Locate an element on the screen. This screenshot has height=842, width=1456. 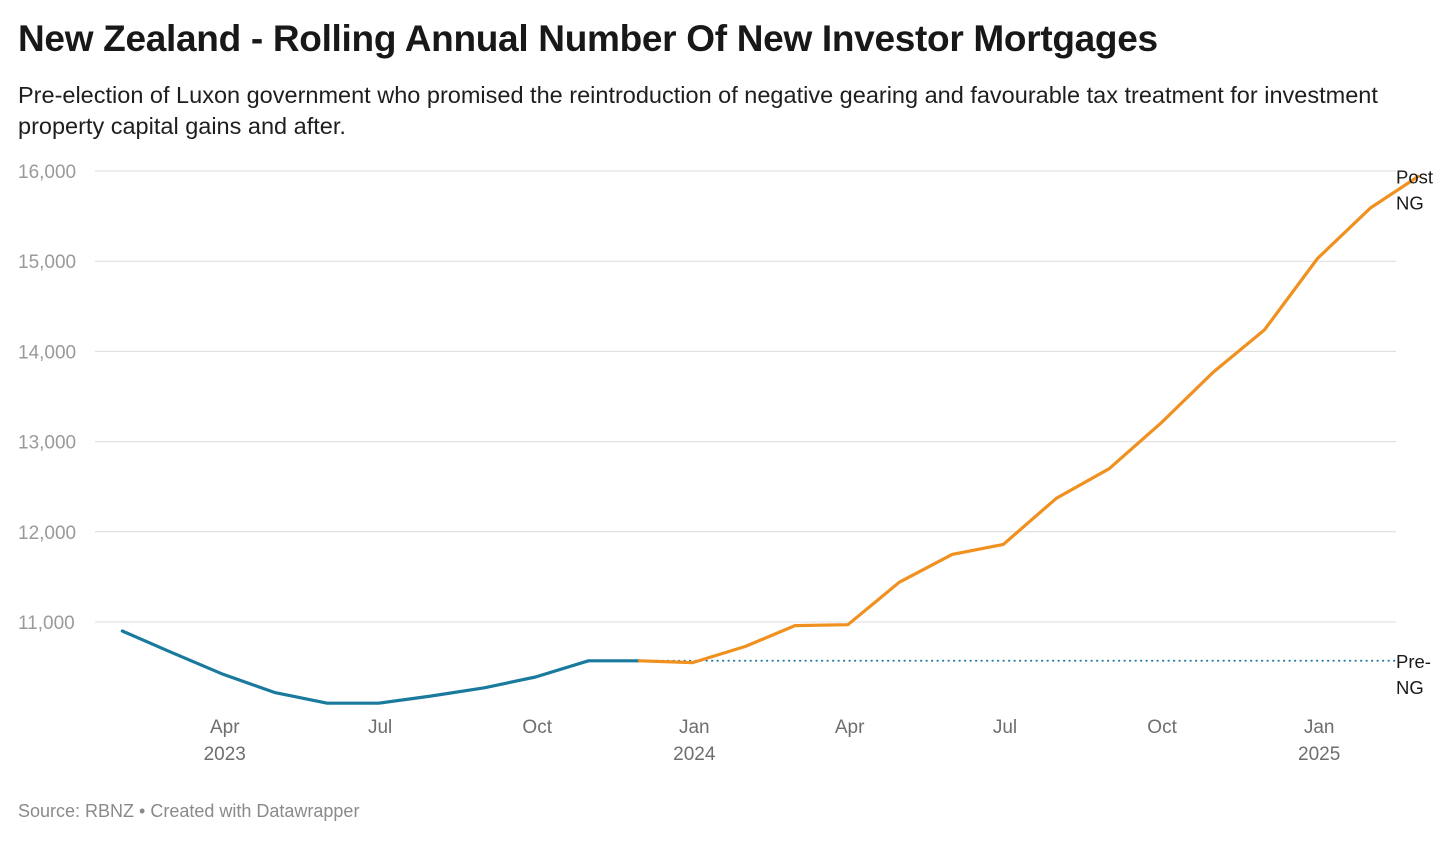
series-end-labels: Post NG Pre- NG is located at coordinates (1414, 431).